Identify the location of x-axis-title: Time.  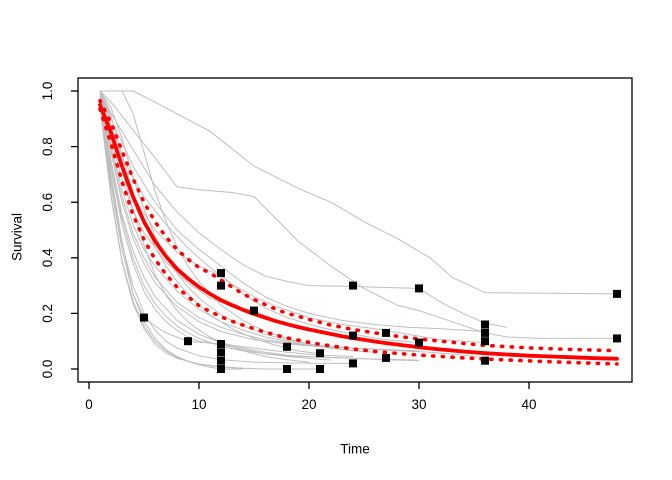
(355, 449).